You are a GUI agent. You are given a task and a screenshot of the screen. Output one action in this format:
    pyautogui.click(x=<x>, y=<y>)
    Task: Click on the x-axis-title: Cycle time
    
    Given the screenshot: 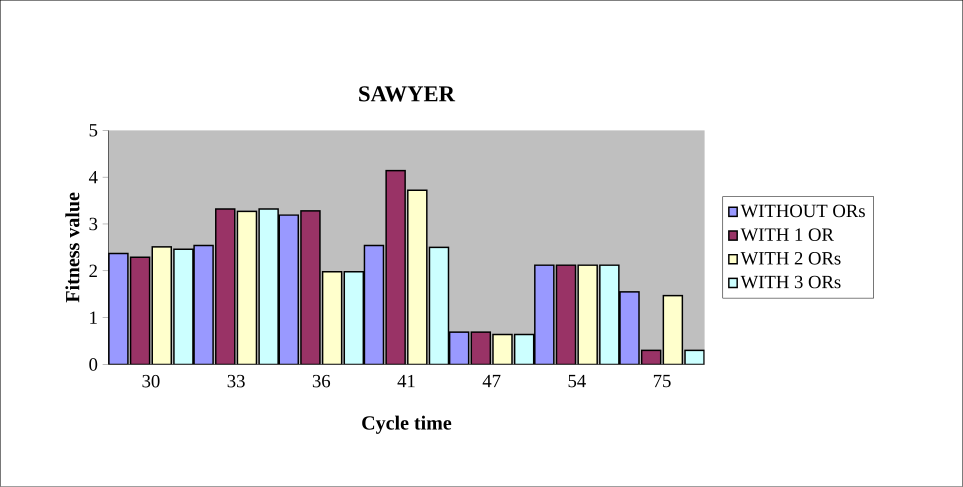 What is the action you would take?
    pyautogui.click(x=407, y=425)
    